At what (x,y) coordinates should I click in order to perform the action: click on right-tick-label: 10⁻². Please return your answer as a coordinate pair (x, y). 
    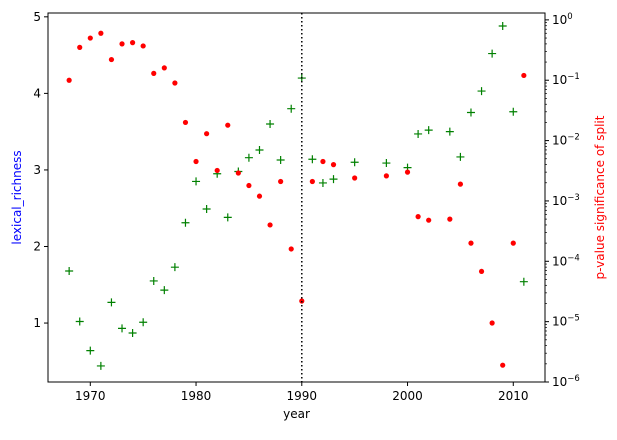
    Looking at the image, I should click on (566, 140).